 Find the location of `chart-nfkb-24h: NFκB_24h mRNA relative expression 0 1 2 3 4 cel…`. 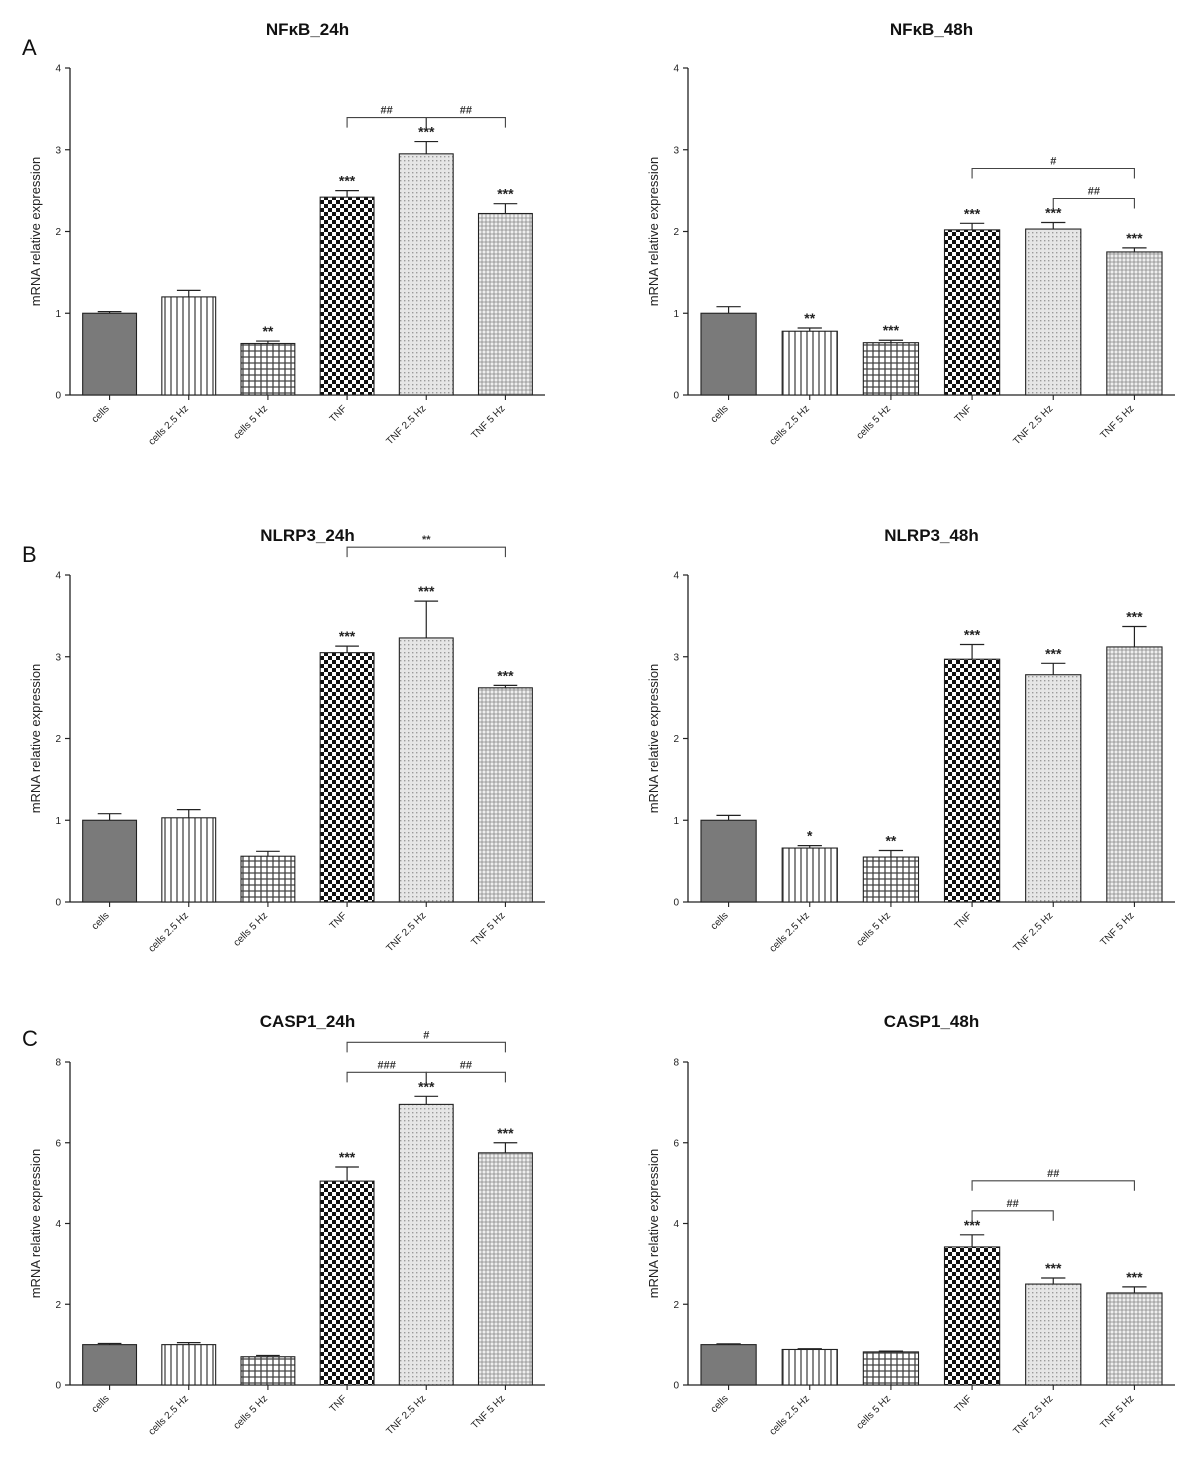

chart-nfkb-24h: NFκB_24h mRNA relative expression 0 1 2 3 4 cel… is located at coordinates (286, 234).